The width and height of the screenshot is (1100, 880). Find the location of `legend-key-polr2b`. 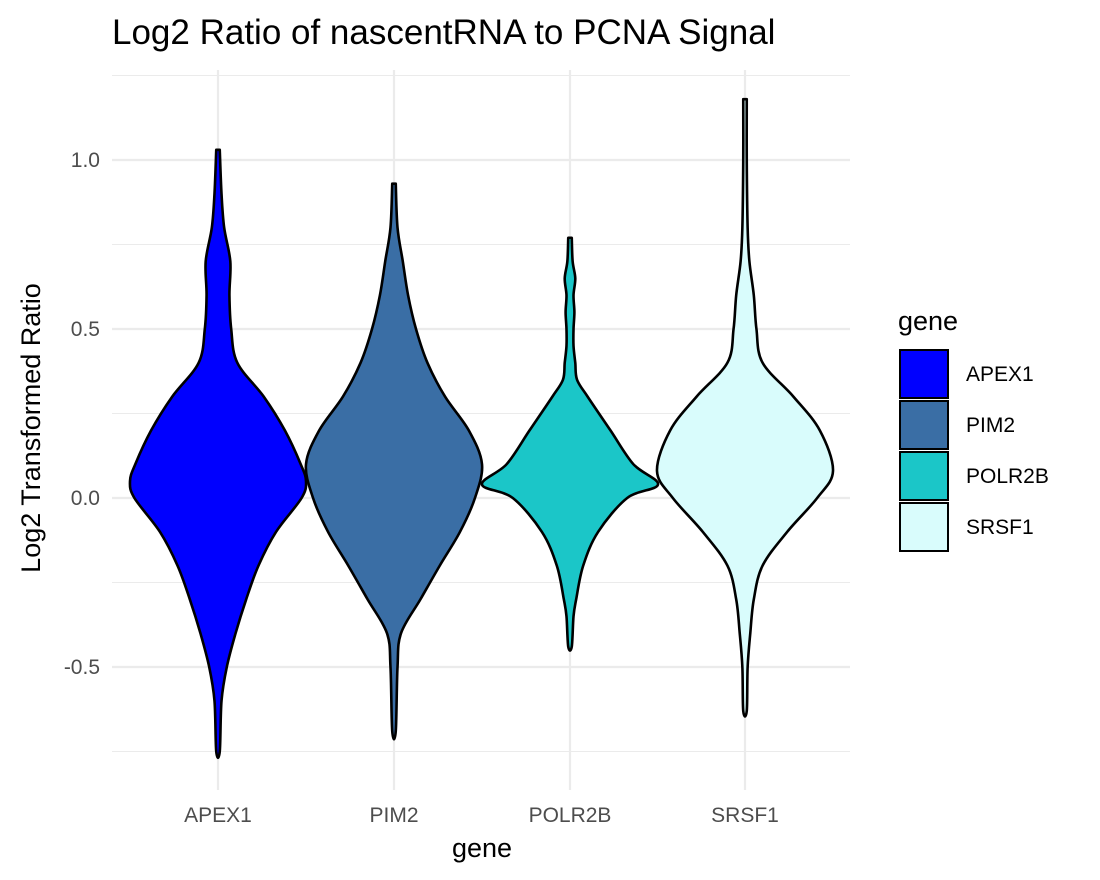

legend-key-polr2b is located at coordinates (924, 476).